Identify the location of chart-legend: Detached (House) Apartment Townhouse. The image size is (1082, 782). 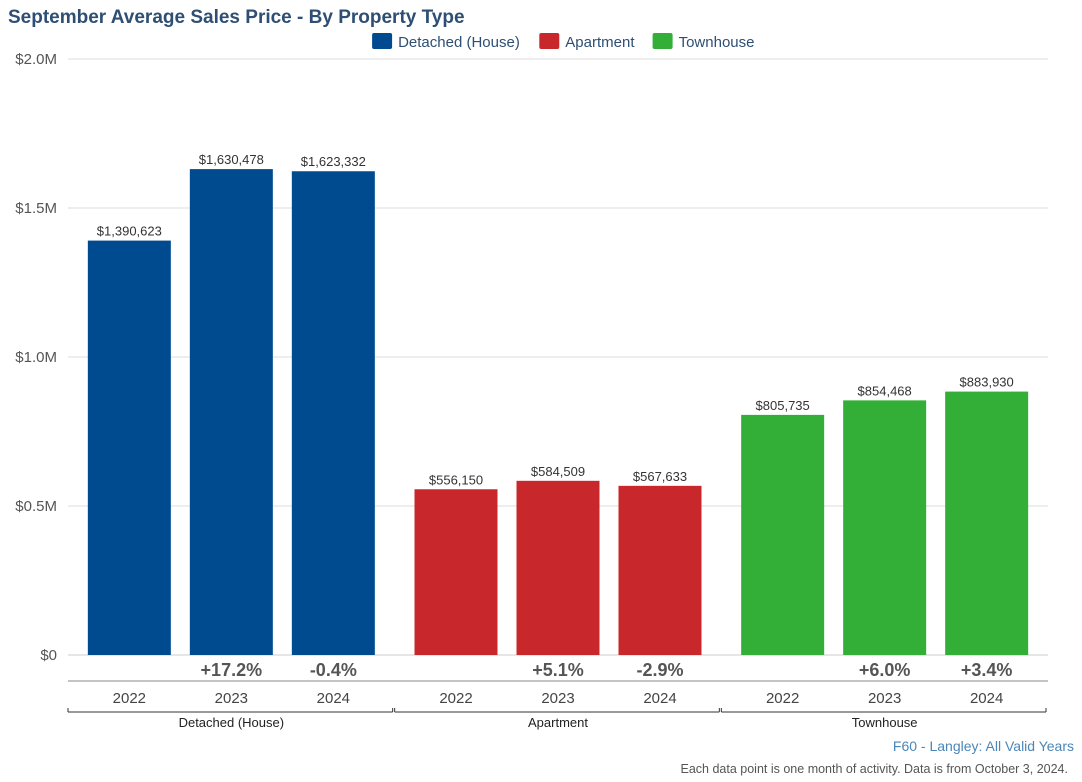
(563, 42).